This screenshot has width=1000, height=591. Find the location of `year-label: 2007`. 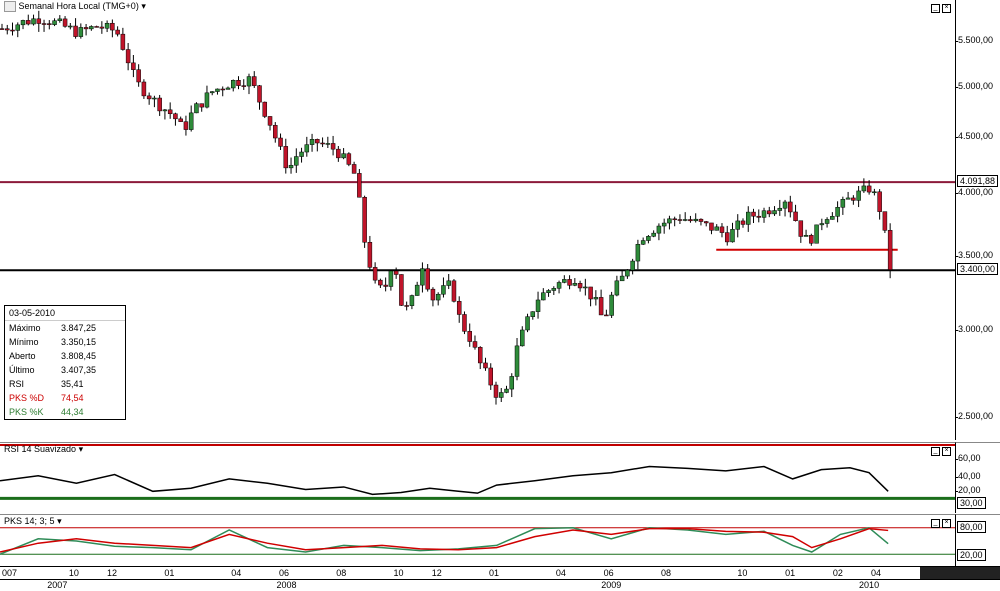

year-label: 2007 is located at coordinates (57, 585).